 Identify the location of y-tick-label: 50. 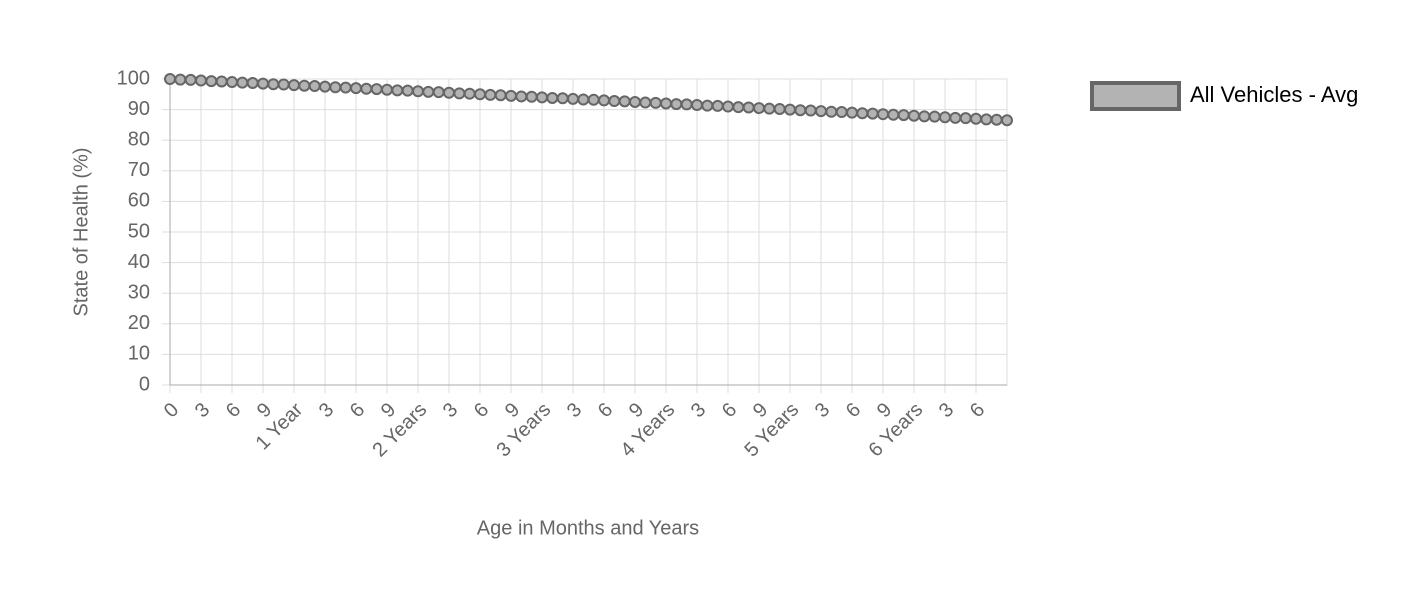
(139, 231).